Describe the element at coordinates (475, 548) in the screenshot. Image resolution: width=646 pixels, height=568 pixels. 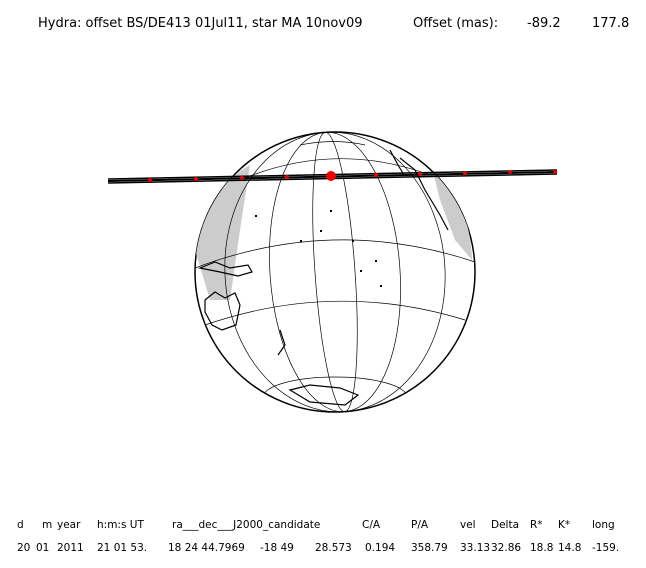
I see `cell: 33.13` at that location.